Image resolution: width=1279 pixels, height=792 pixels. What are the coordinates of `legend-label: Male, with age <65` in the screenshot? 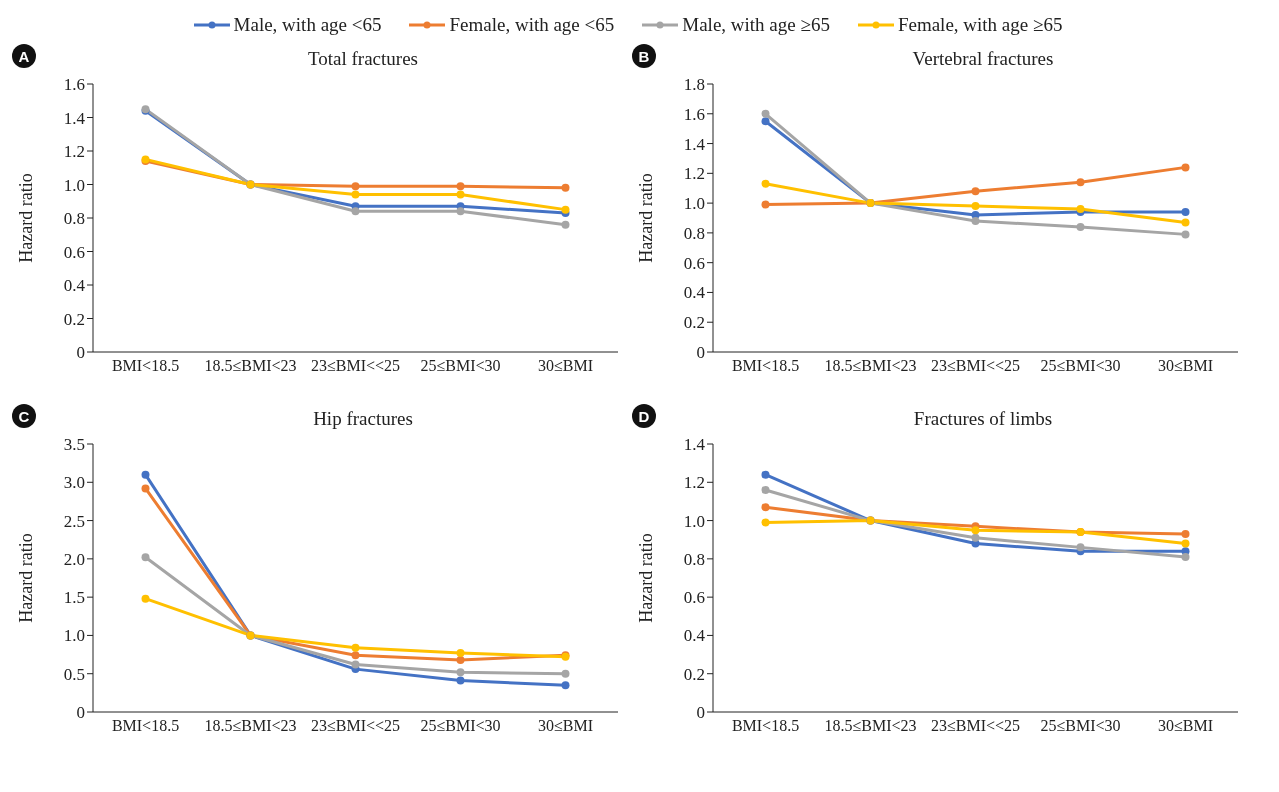 It's located at (307, 25).